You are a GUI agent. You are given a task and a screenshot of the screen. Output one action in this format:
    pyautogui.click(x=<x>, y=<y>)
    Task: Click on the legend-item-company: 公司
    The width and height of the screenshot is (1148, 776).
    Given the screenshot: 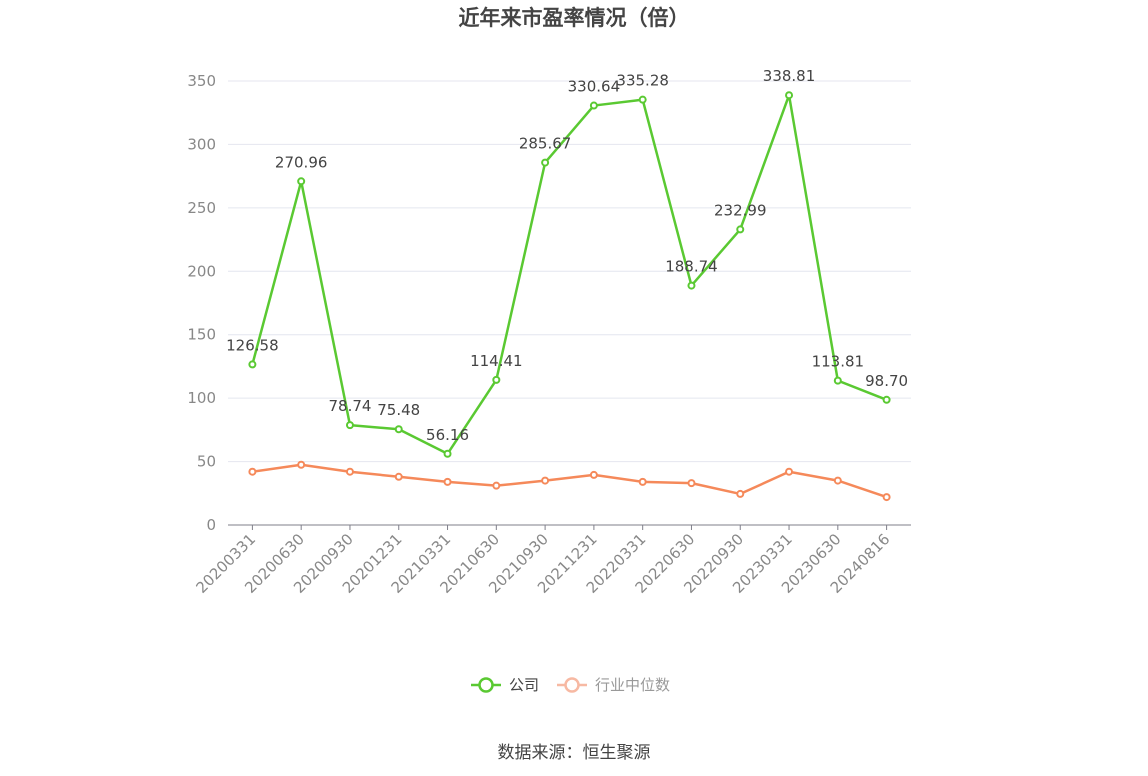 What is the action you would take?
    pyautogui.click(x=505, y=685)
    